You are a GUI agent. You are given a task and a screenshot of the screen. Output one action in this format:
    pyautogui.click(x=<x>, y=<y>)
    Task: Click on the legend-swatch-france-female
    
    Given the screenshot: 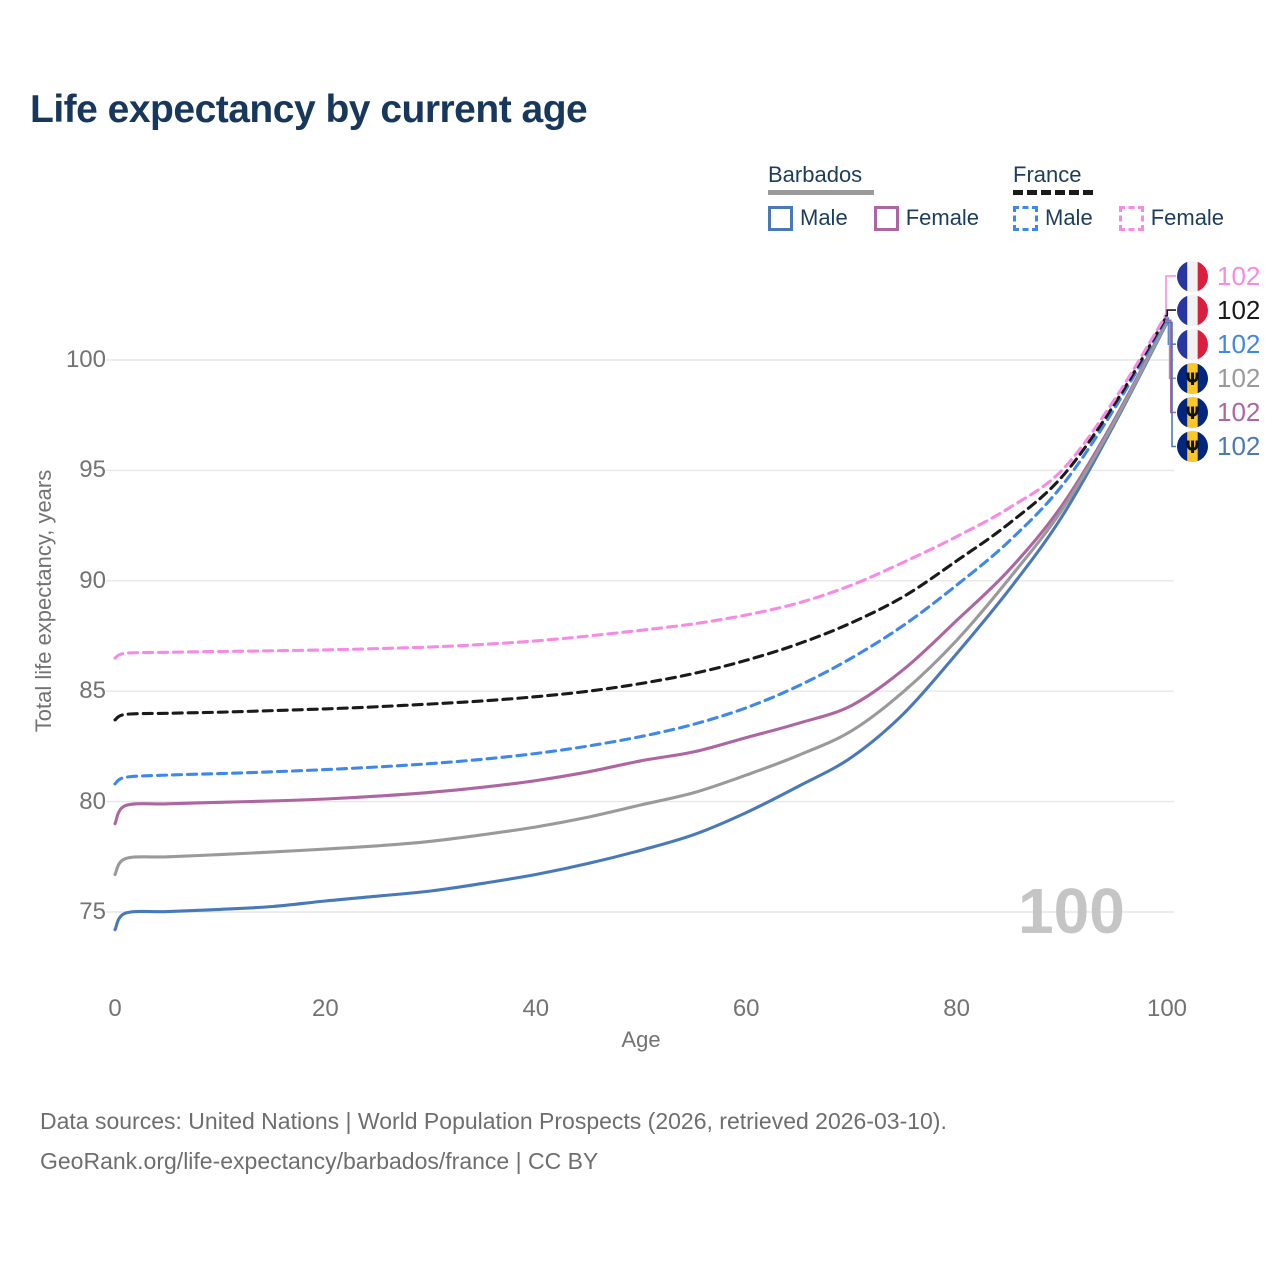 What is the action you would take?
    pyautogui.click(x=1131, y=218)
    